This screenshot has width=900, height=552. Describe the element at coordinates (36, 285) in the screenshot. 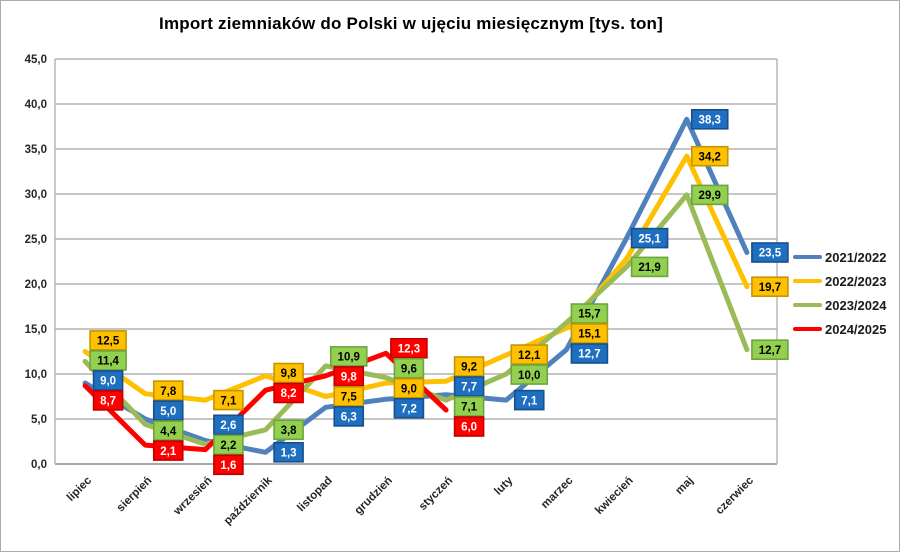

I see `y-axis-tick-label: 20,0` at that location.